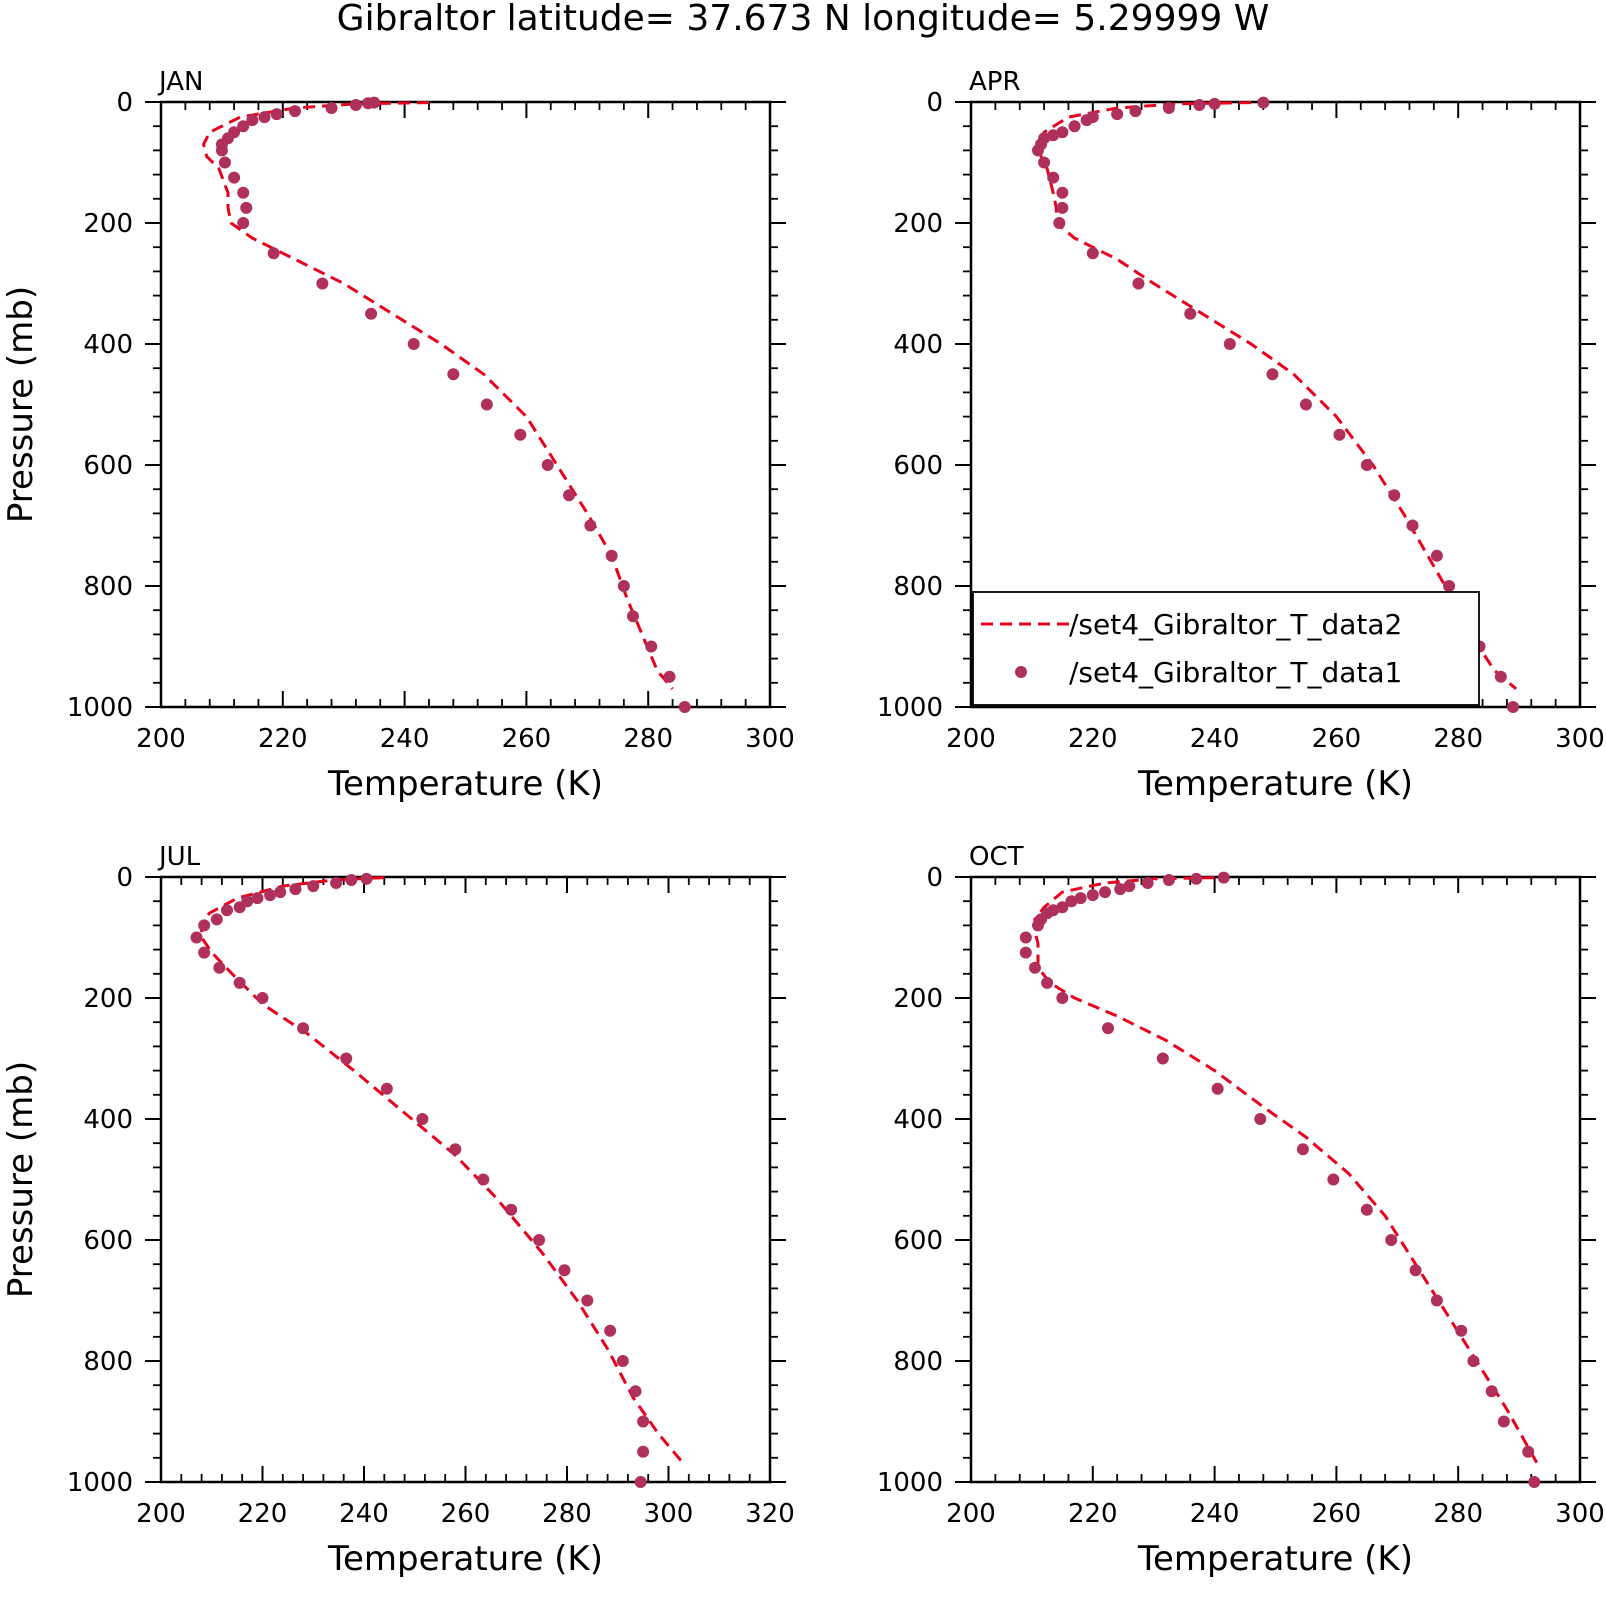 This screenshot has height=1600, width=1606. I want to click on legend-point-swatch, so click(1021, 672).